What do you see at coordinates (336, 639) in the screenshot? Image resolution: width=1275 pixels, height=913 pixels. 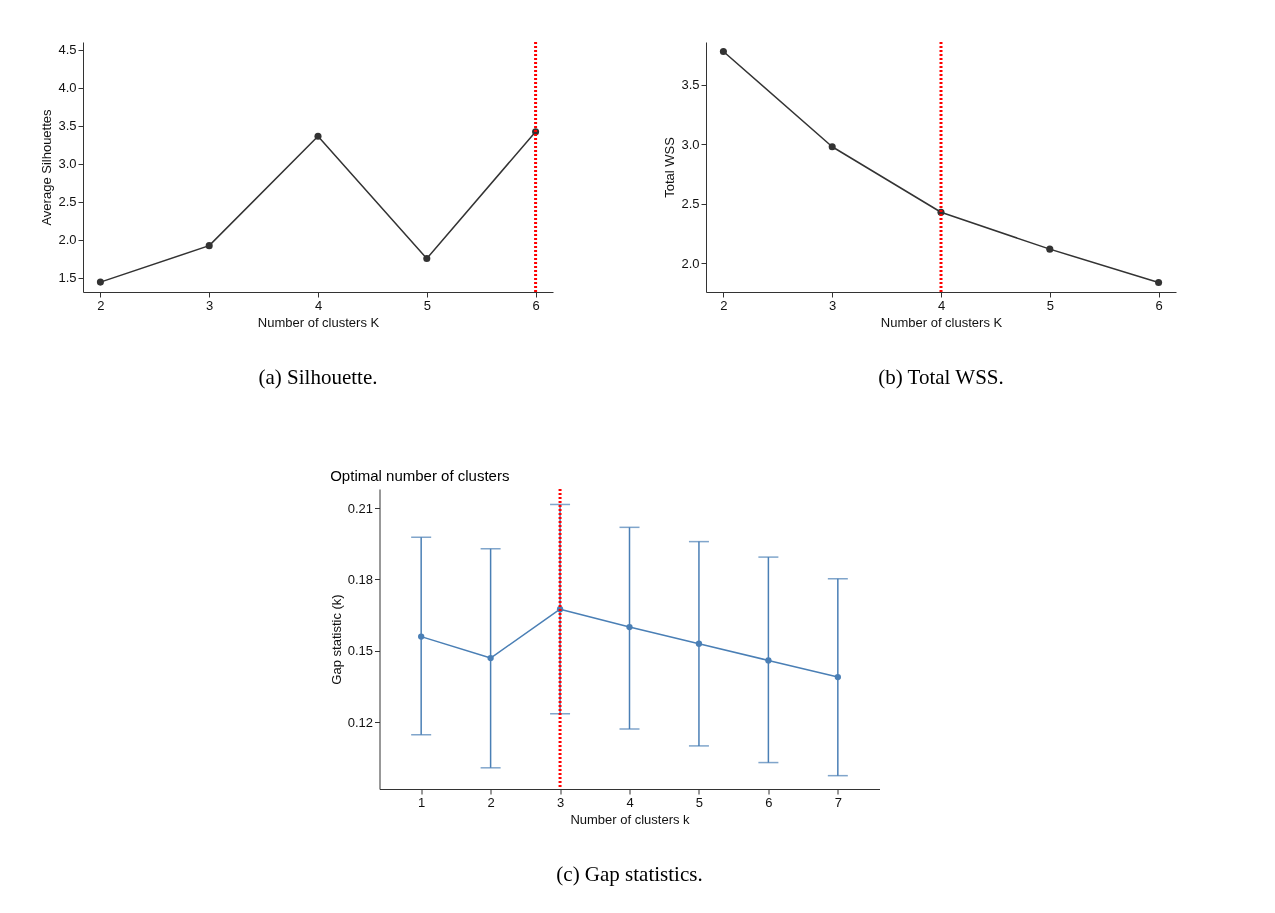 I see `y-axis-title: Gap statistic (k)` at bounding box center [336, 639].